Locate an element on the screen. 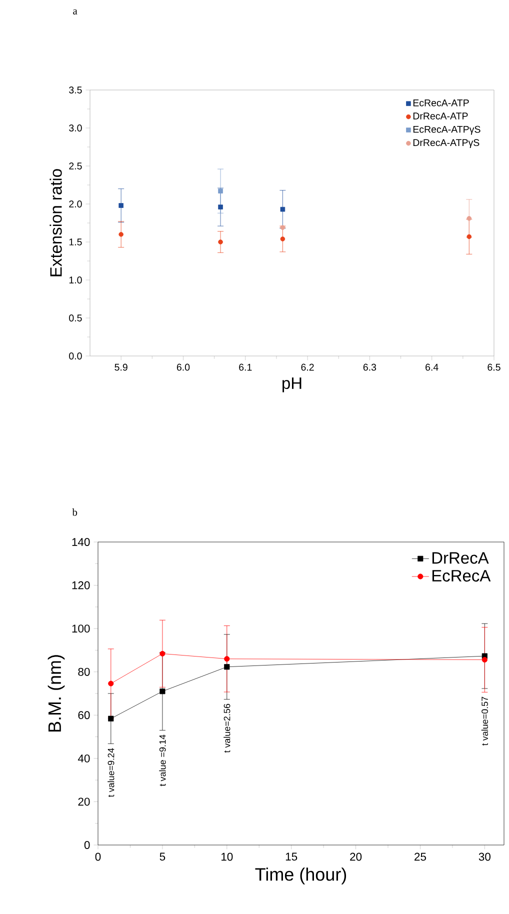 This screenshot has width=509, height=914. annotation: t value=0.57 is located at coordinates (484, 721).